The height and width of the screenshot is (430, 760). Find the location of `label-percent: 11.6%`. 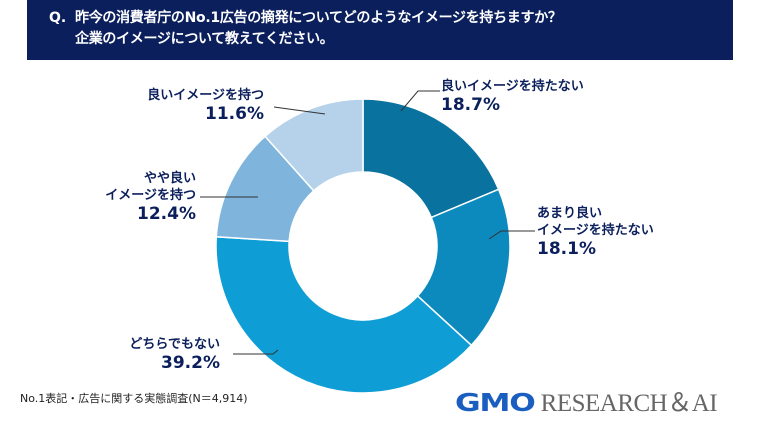

label-percent: 11.6% is located at coordinates (234, 114).